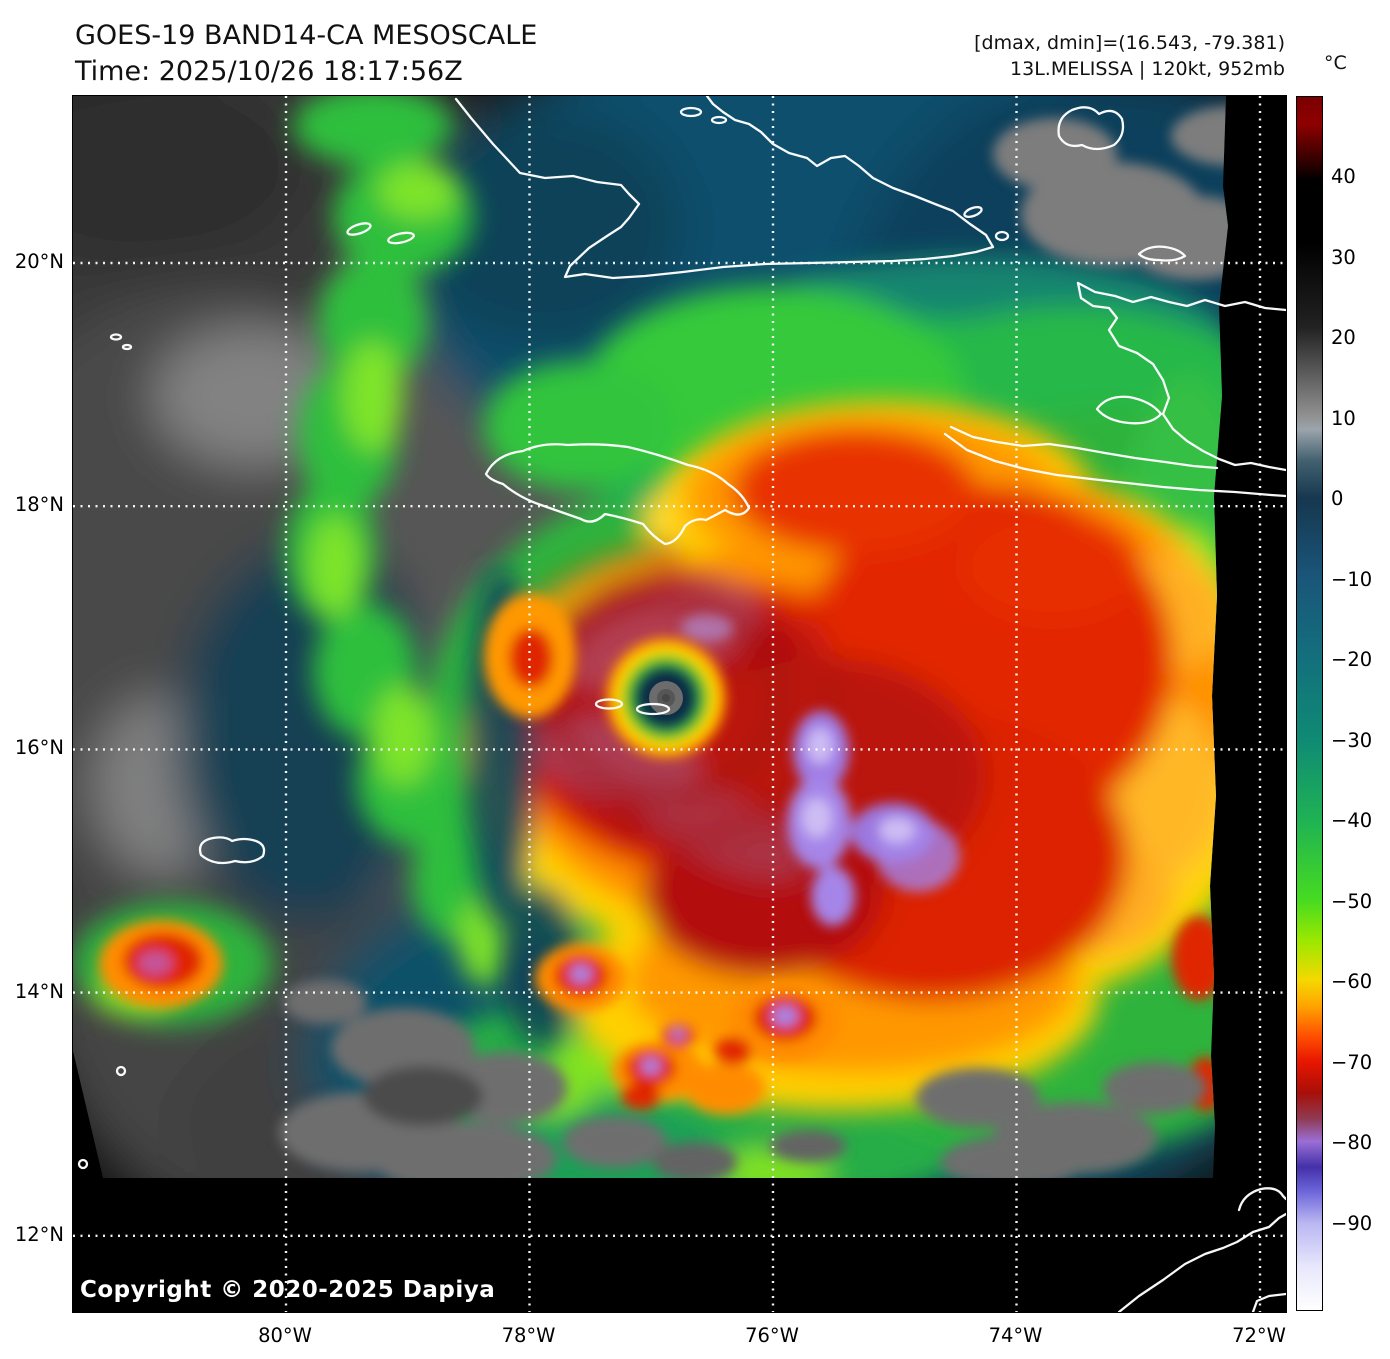  What do you see at coordinates (1352, 1062) in the screenshot?
I see `colorbar-tick-label-11: −70` at bounding box center [1352, 1062].